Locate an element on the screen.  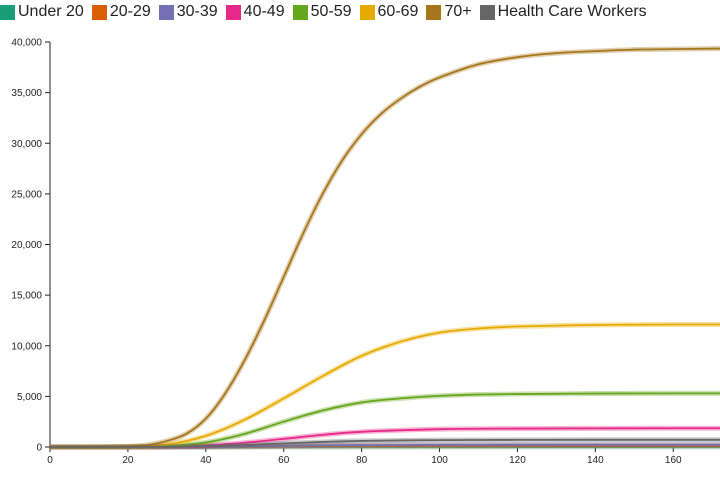
legend-label: 50-59 is located at coordinates (331, 11).